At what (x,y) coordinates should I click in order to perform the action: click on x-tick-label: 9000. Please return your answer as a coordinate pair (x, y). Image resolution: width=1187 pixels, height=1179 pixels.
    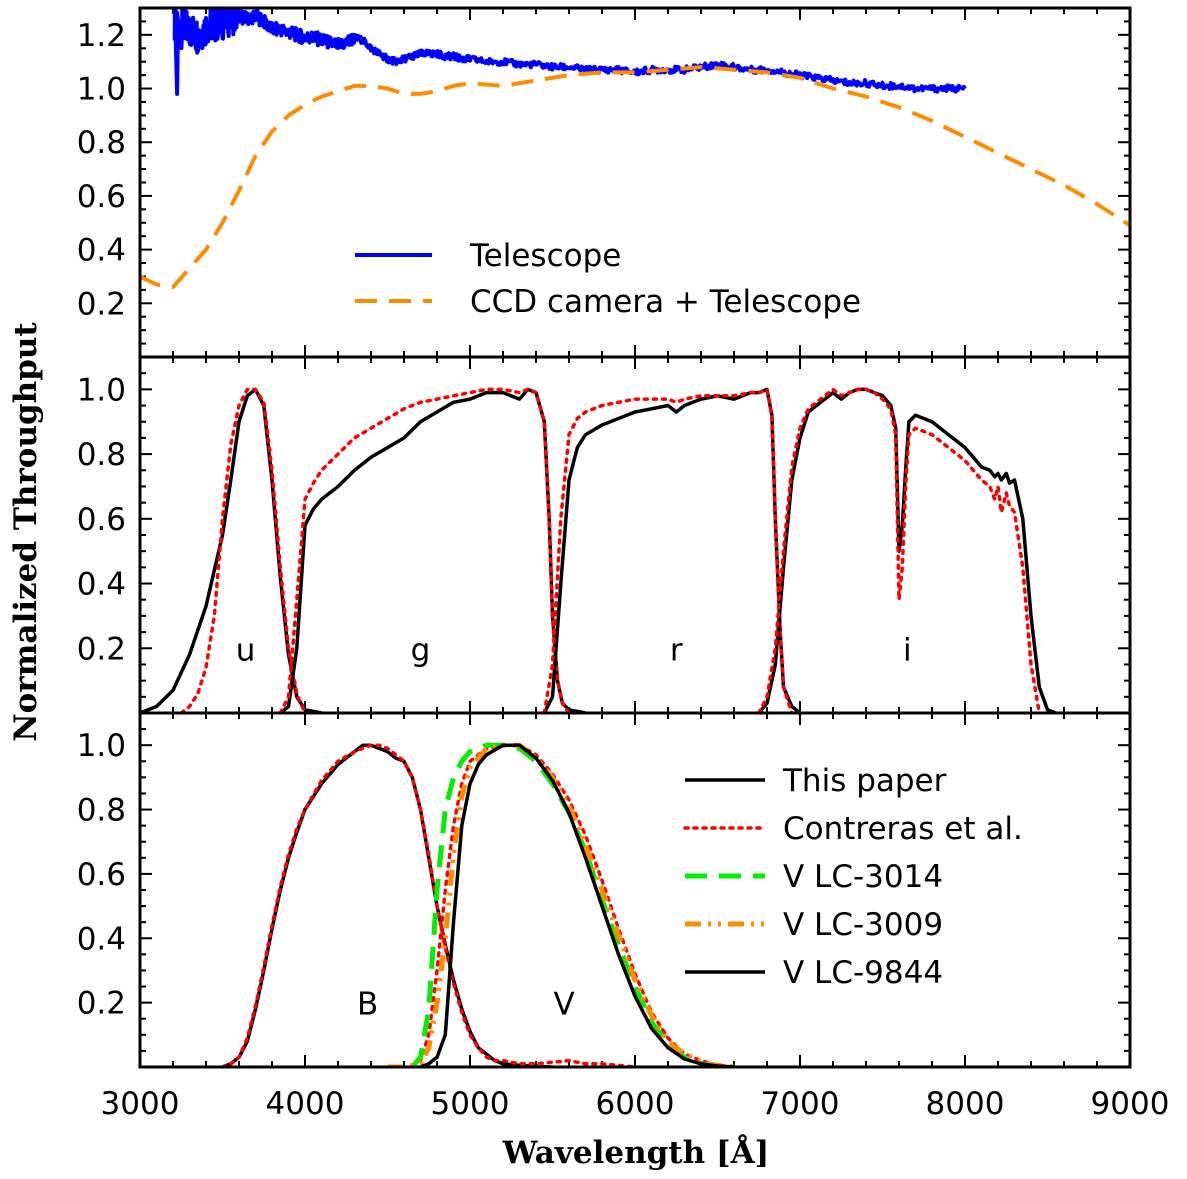
    Looking at the image, I should click on (1130, 1104).